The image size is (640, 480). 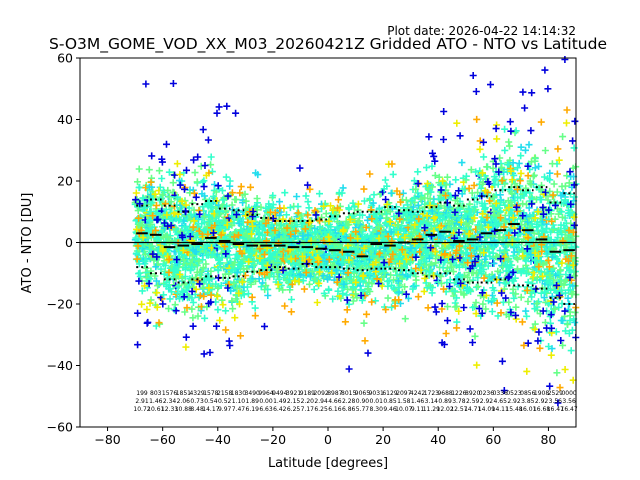 What do you see at coordinates (432, 401) in the screenshot?
I see `bin-stat-label: 3.14` at bounding box center [432, 401].